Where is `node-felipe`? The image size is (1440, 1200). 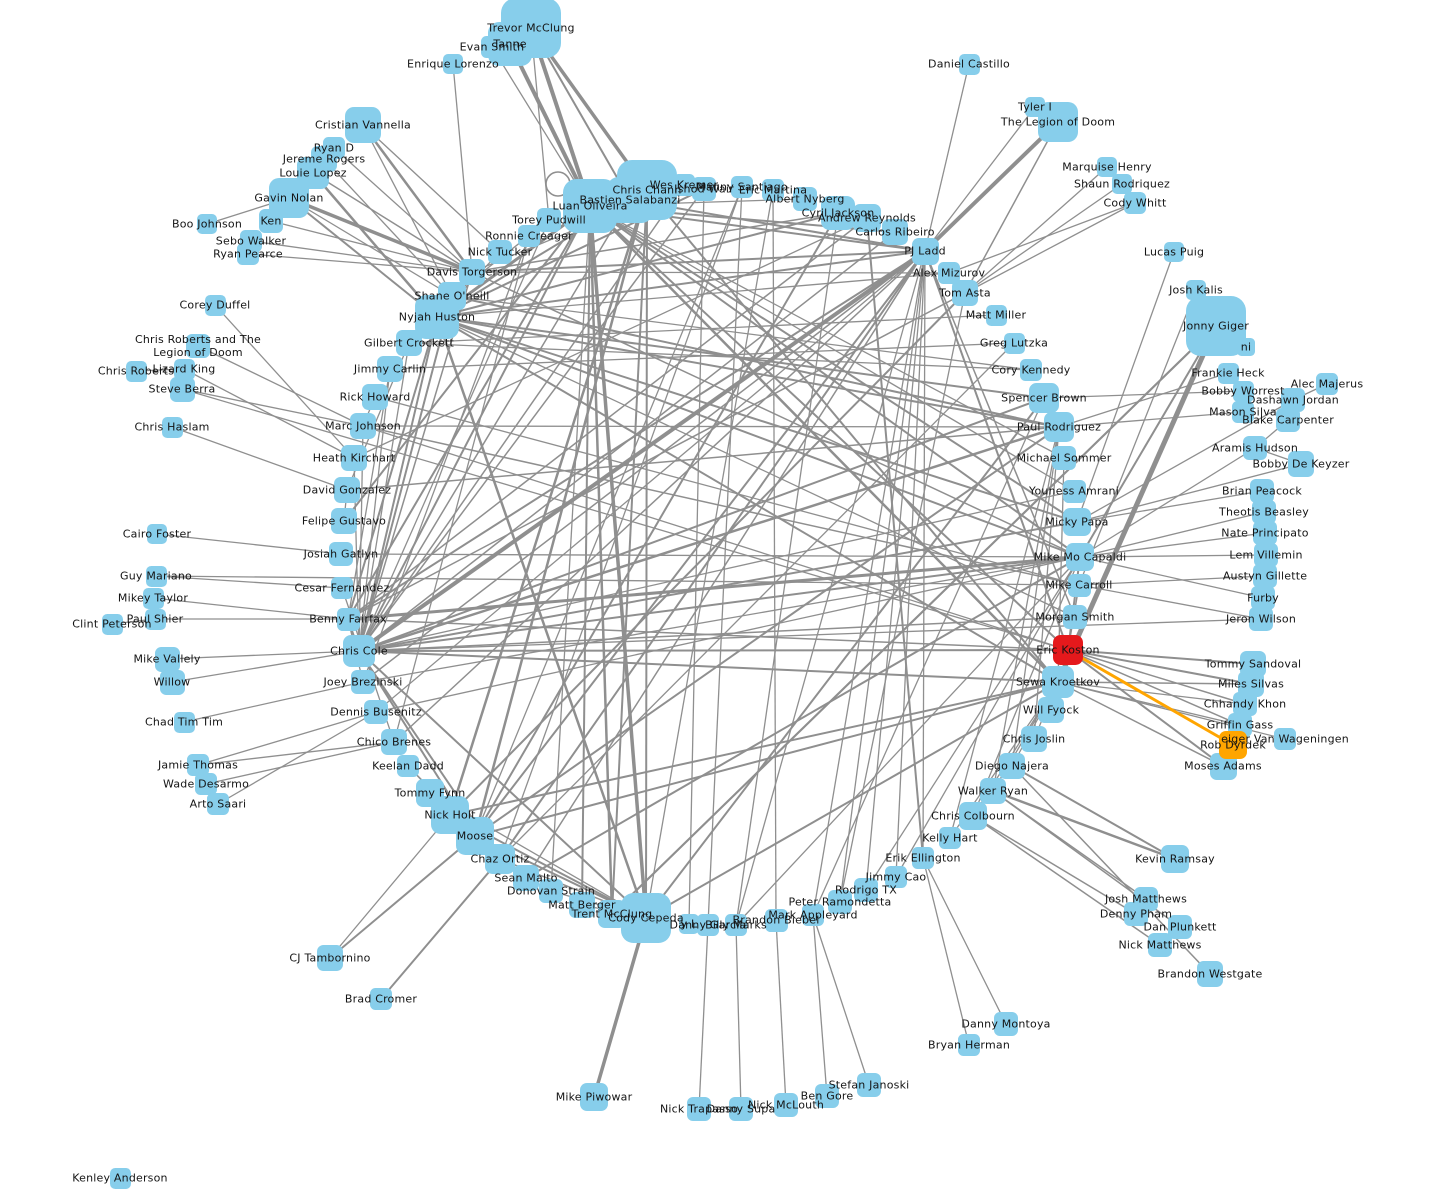
node-felipe is located at coordinates (344, 521).